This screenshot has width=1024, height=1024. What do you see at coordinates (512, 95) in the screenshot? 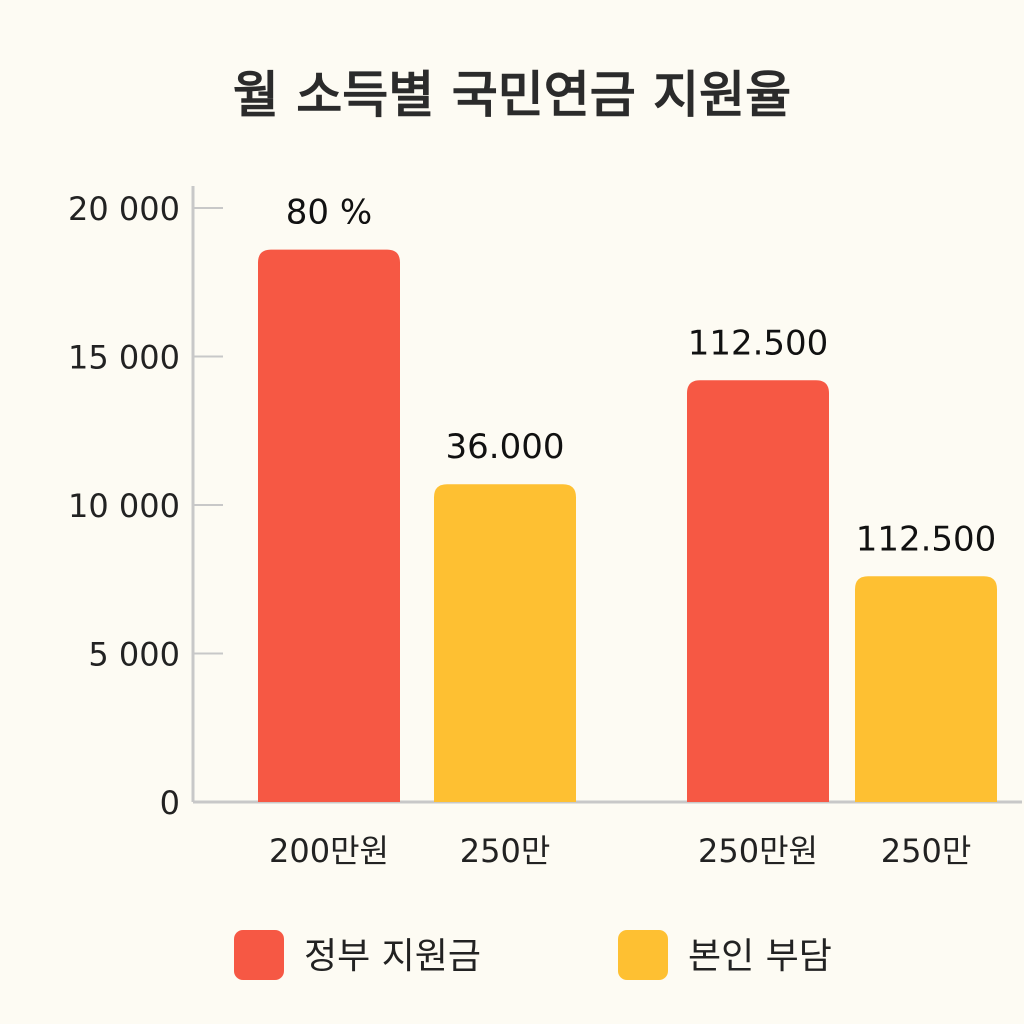
I see `chart-title: 월 소득별 국민연금 지원율` at bounding box center [512, 95].